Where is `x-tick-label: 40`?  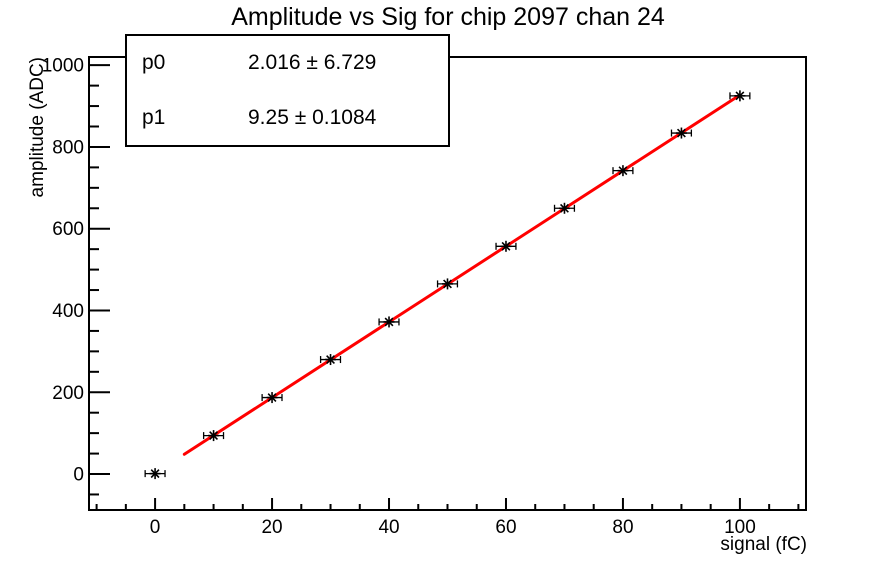 x-tick-label: 40 is located at coordinates (388, 527).